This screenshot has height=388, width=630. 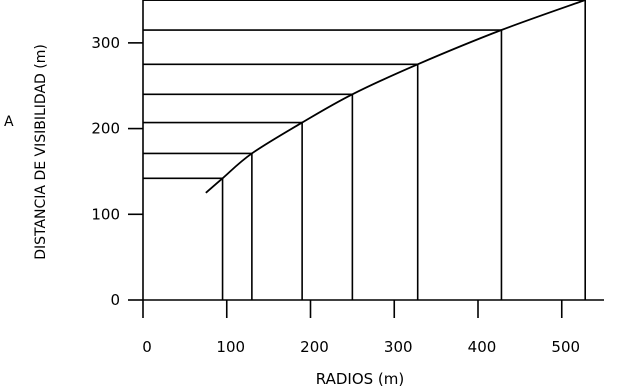 I want to click on y-tick-label: 100, so click(x=105, y=214).